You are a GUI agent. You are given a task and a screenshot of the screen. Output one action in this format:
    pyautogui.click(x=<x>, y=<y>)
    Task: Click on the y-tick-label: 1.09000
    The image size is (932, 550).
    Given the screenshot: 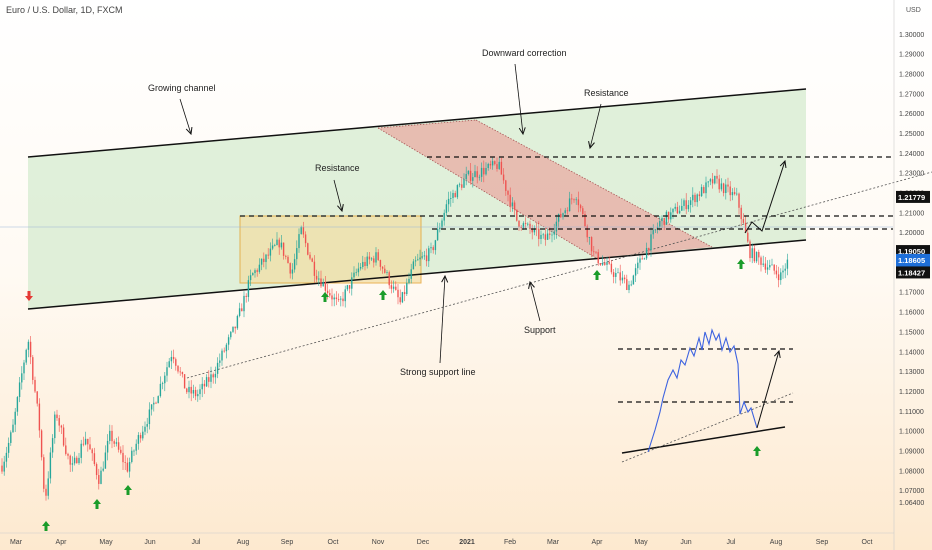 What is the action you would take?
    pyautogui.click(x=911, y=451)
    